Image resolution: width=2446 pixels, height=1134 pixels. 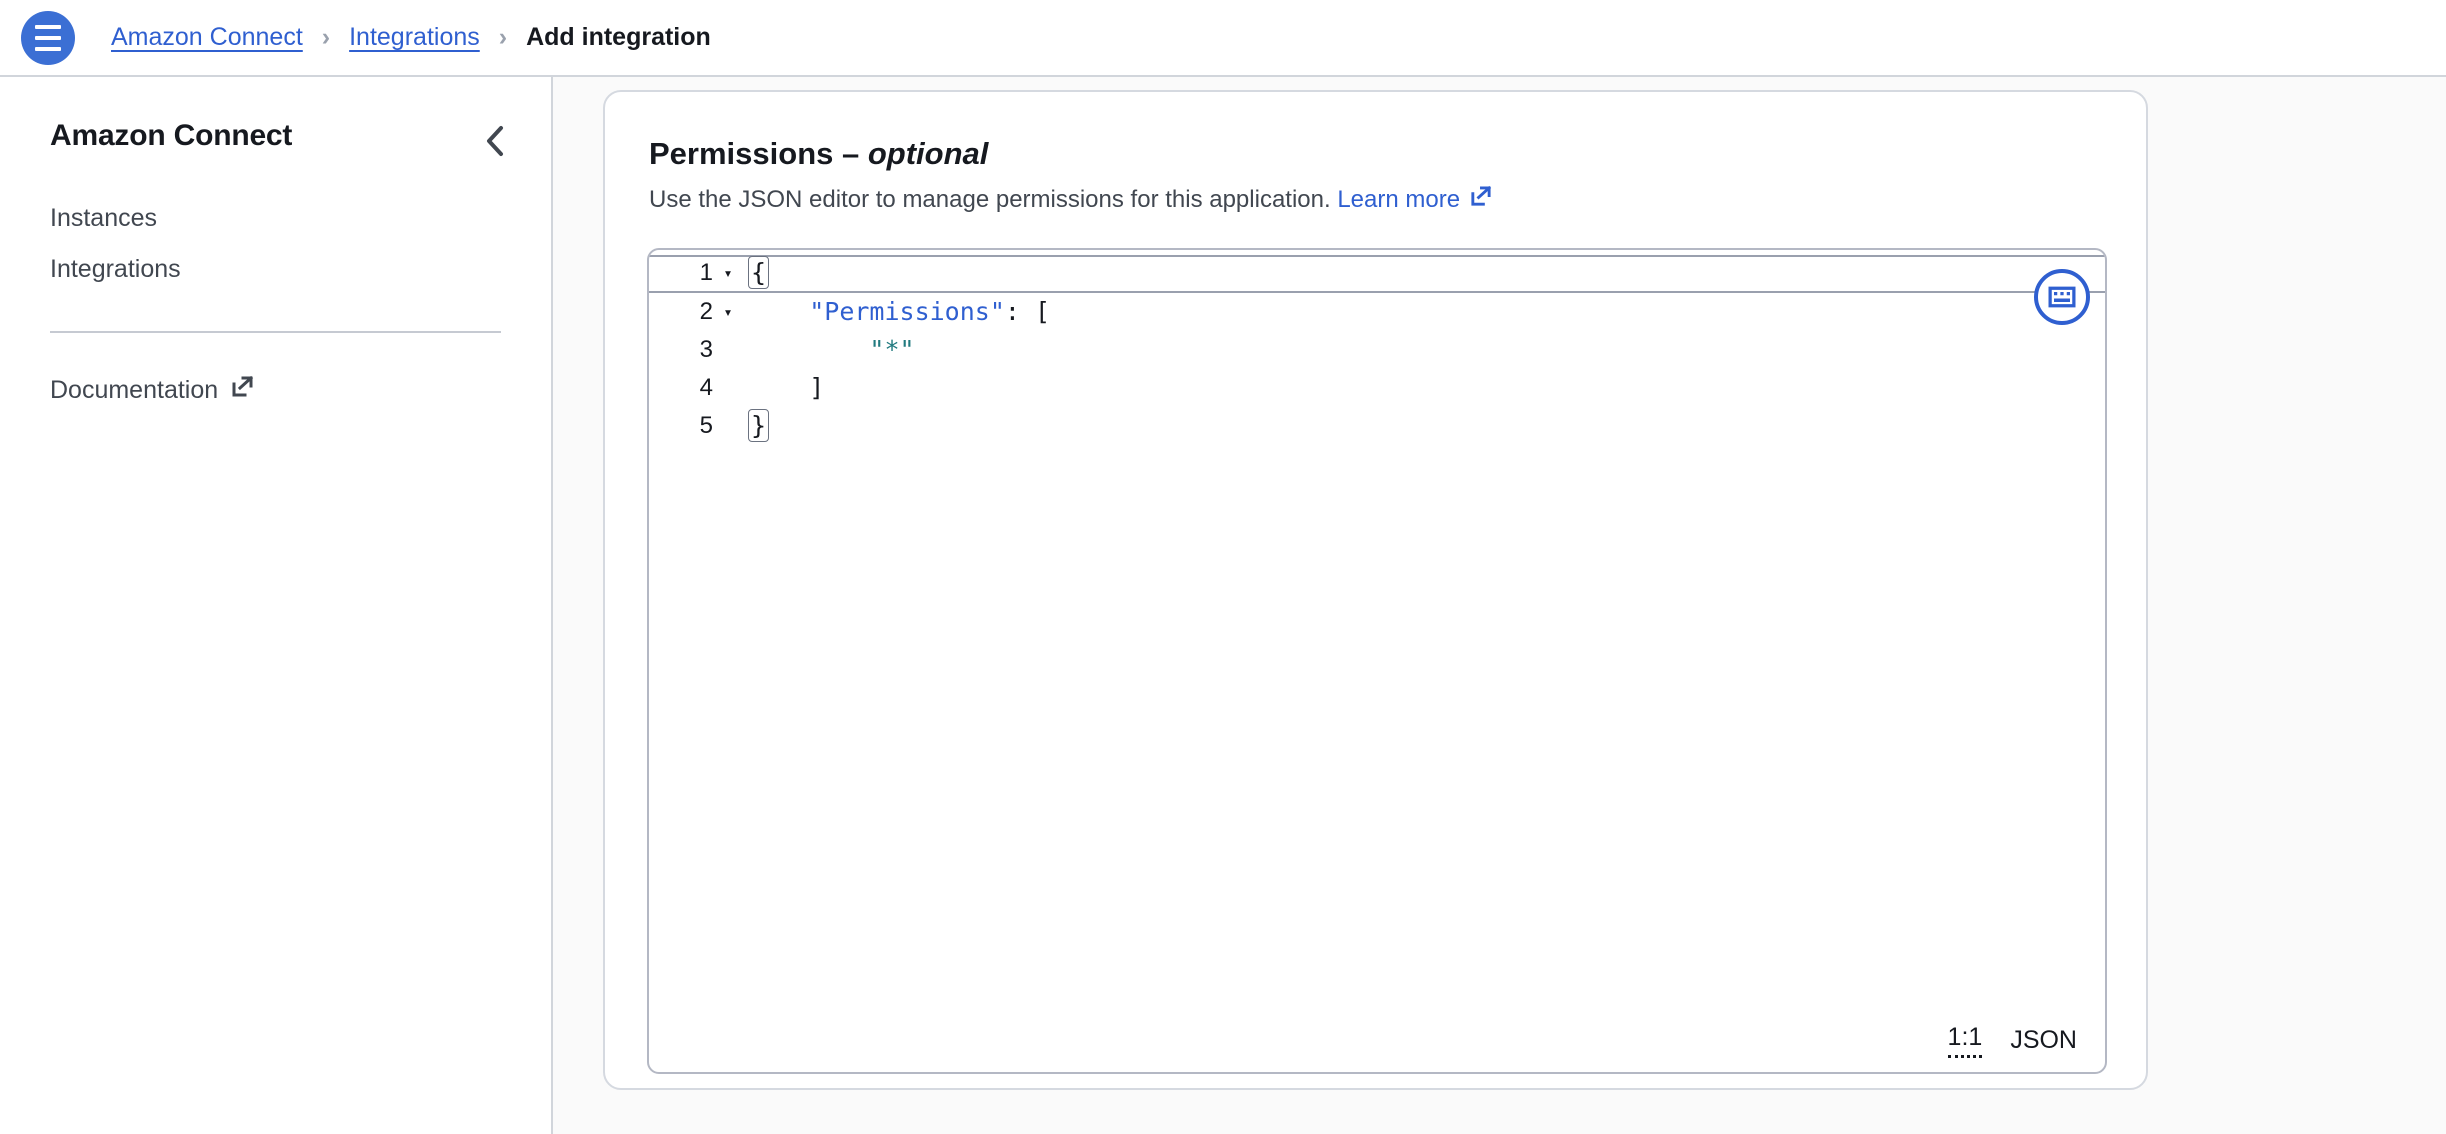 What do you see at coordinates (706, 272) in the screenshot?
I see `line-number: 1` at bounding box center [706, 272].